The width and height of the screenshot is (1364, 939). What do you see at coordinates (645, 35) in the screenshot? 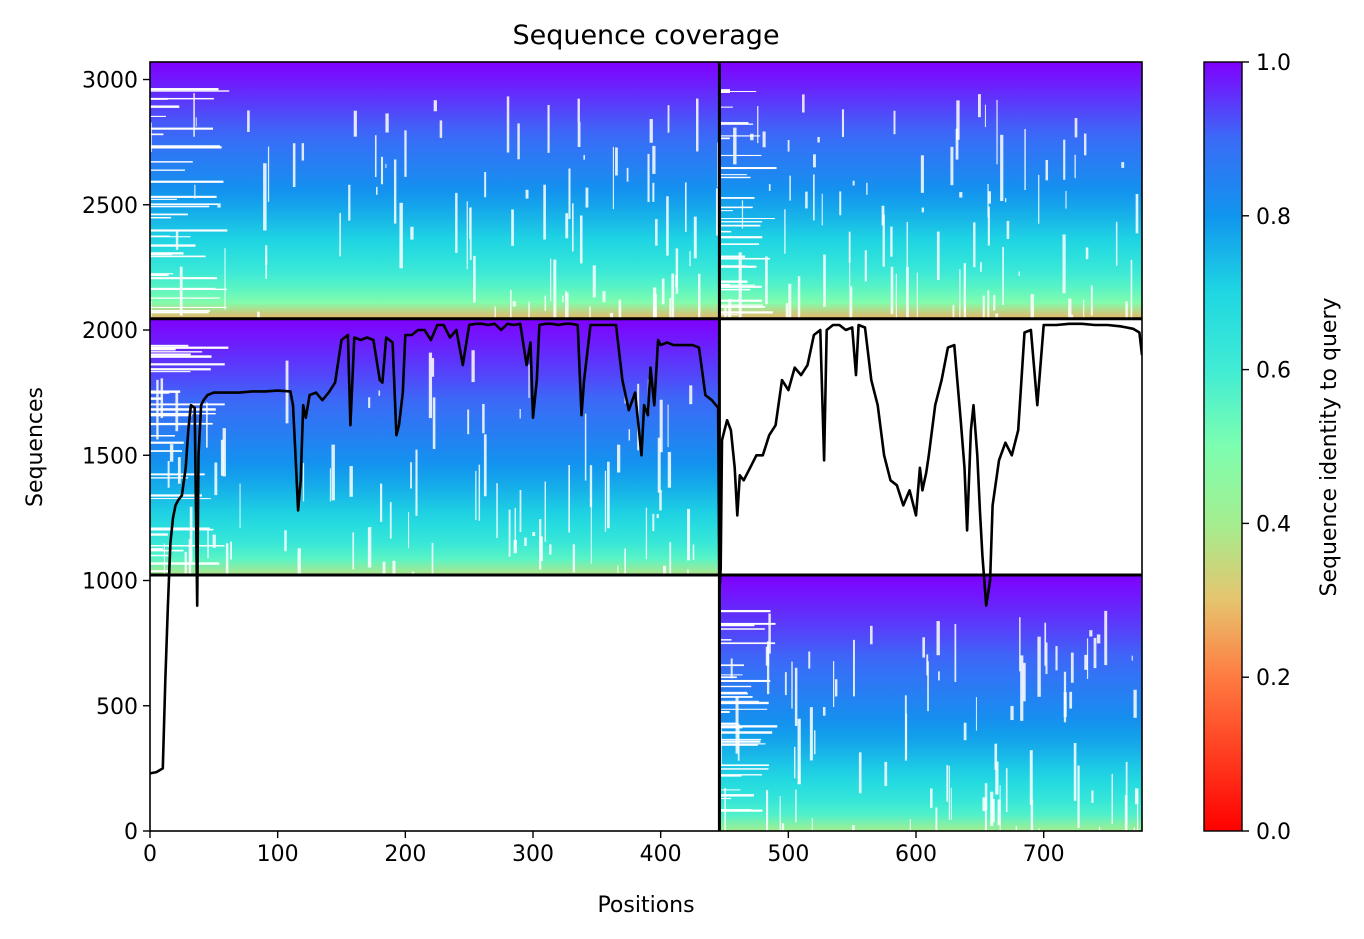
I see `chart-title: Sequence coverage` at bounding box center [645, 35].